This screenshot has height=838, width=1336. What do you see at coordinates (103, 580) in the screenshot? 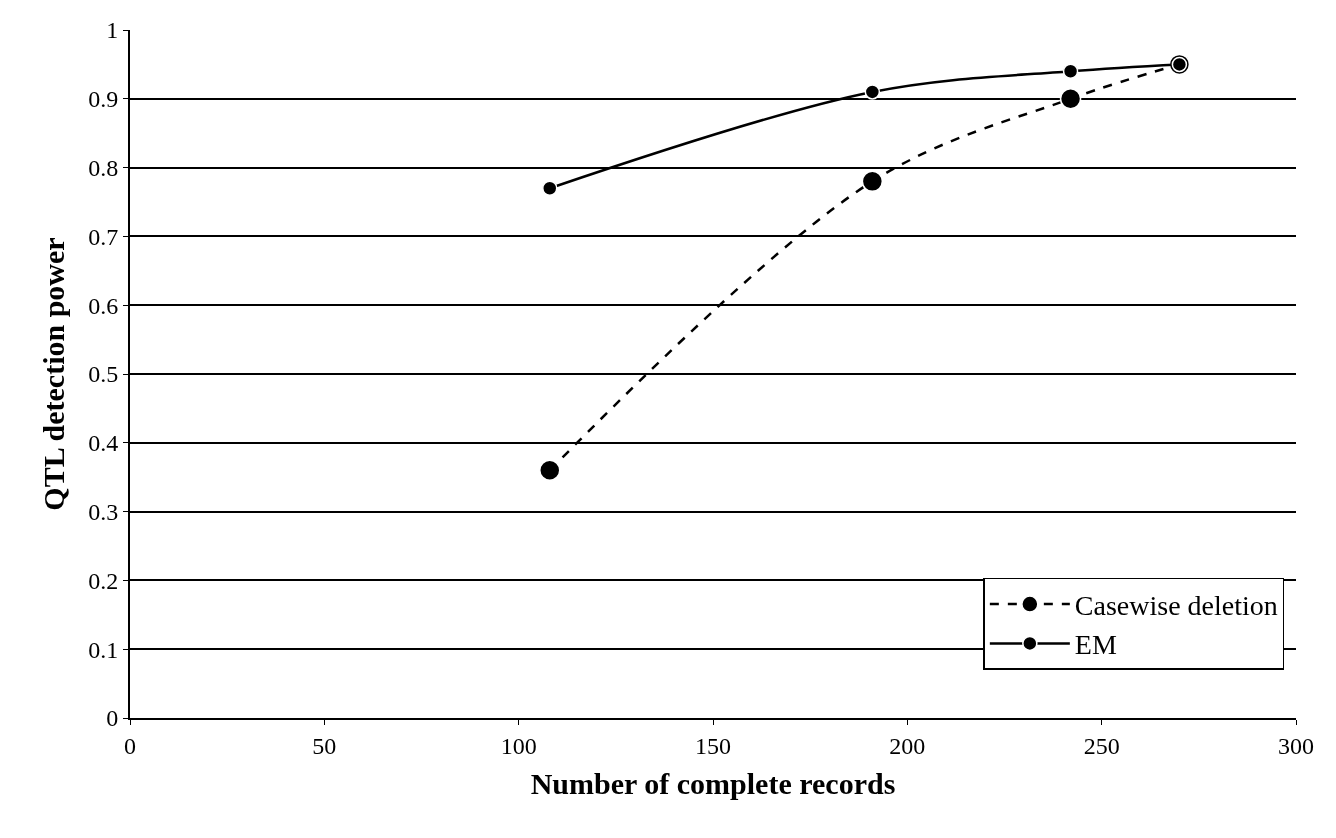
I see `y-tick-label: 0.2` at bounding box center [103, 580].